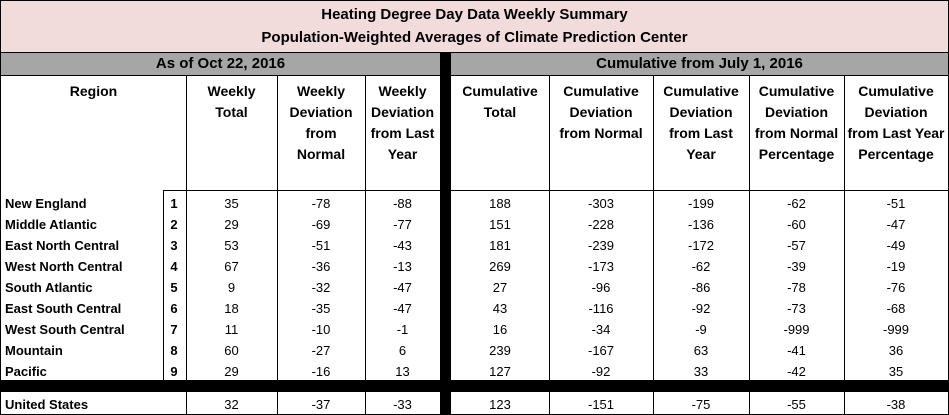  Describe the element at coordinates (500, 329) in the screenshot. I see `table-cell: 16` at that location.